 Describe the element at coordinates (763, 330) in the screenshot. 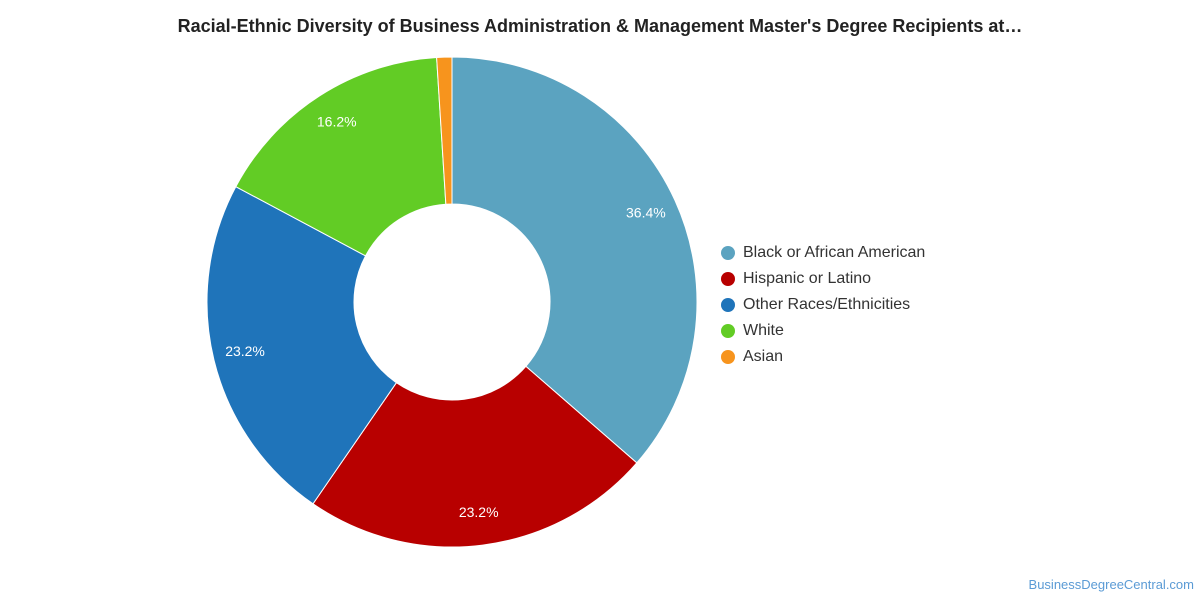

I see `legend-label: White` at that location.